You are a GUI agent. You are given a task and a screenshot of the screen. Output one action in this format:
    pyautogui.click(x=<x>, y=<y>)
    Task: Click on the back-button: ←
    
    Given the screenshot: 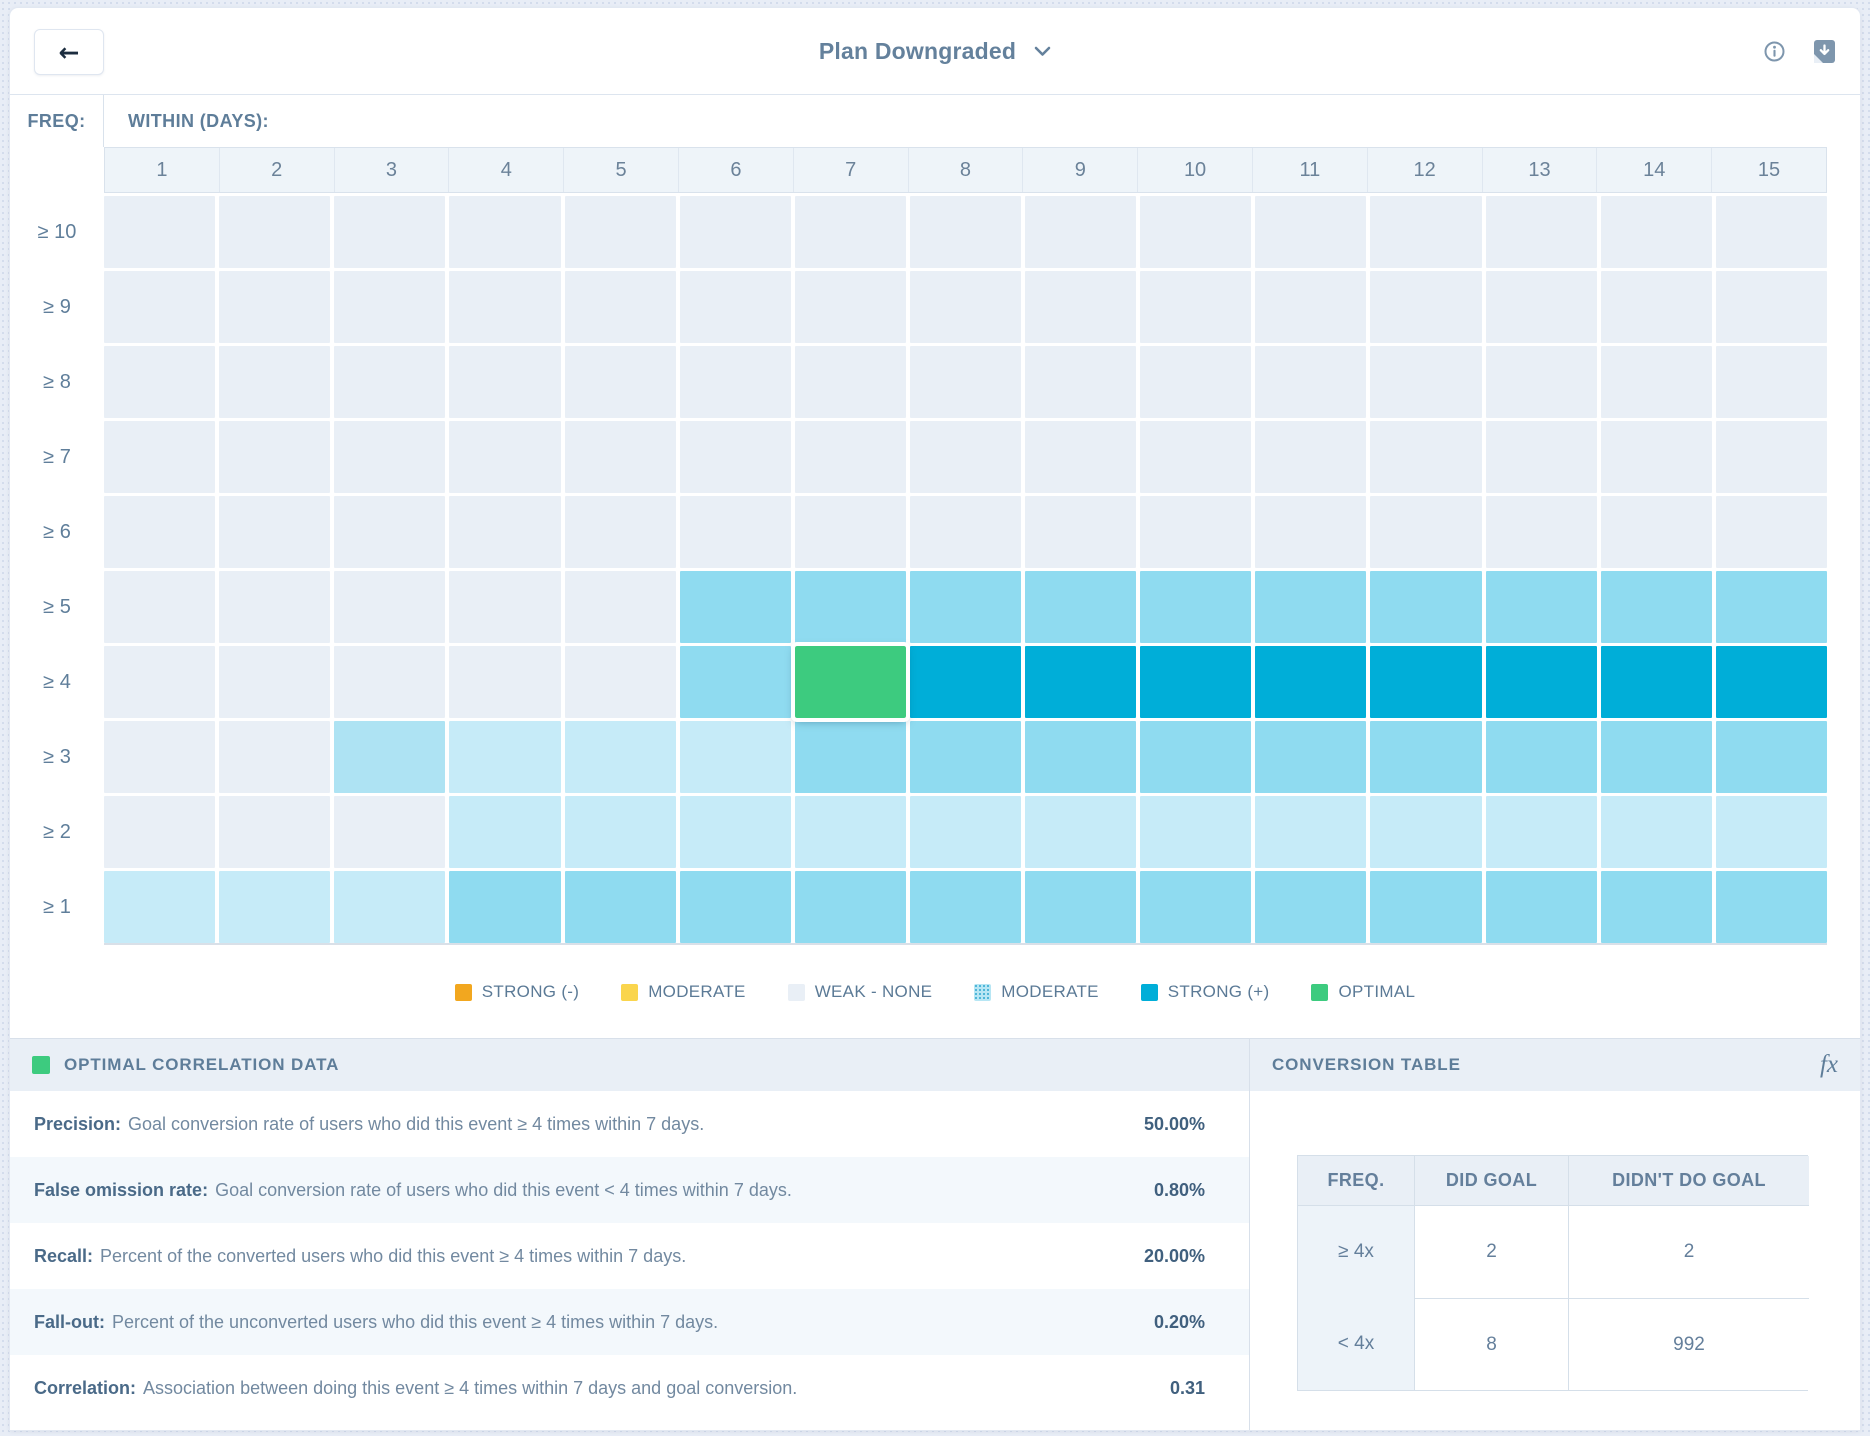 What is the action you would take?
    pyautogui.click(x=69, y=52)
    